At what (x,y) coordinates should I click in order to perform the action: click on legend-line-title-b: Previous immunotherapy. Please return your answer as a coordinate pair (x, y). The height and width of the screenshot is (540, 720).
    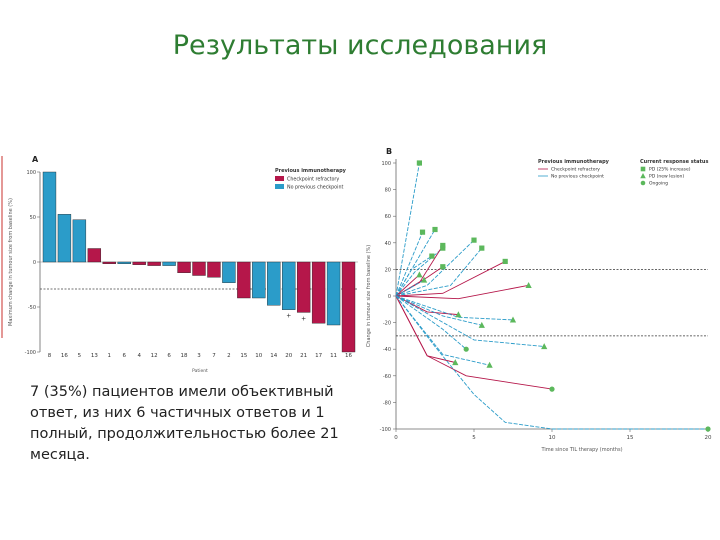
    Looking at the image, I should click on (574, 162).